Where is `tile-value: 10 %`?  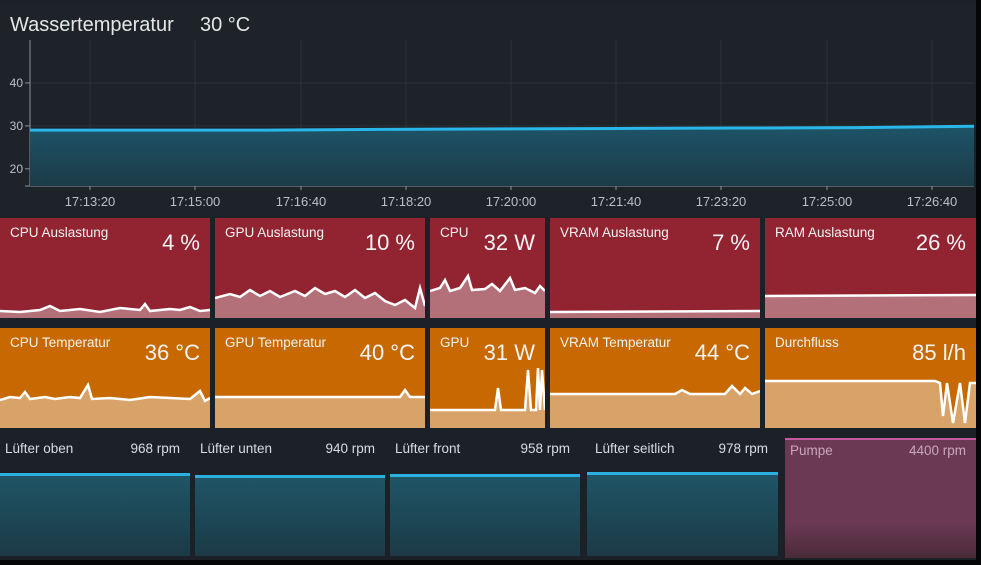
tile-value: 10 % is located at coordinates (389, 242).